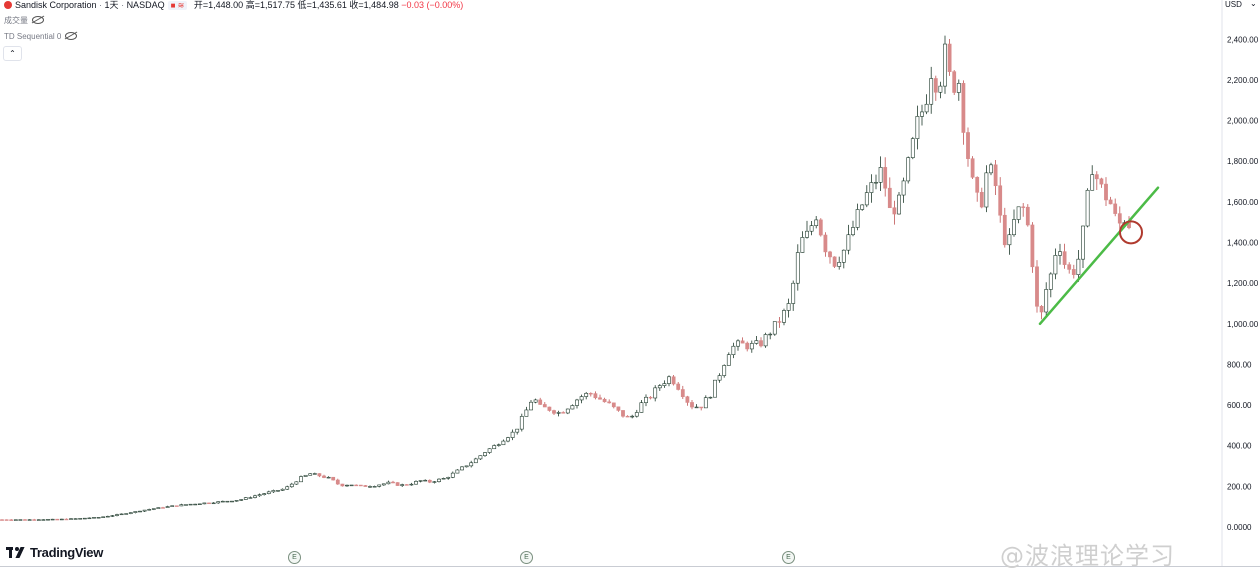 The image size is (1260, 572). What do you see at coordinates (1253, 4) in the screenshot?
I see `chevron-down-icon: ⌄` at bounding box center [1253, 4].